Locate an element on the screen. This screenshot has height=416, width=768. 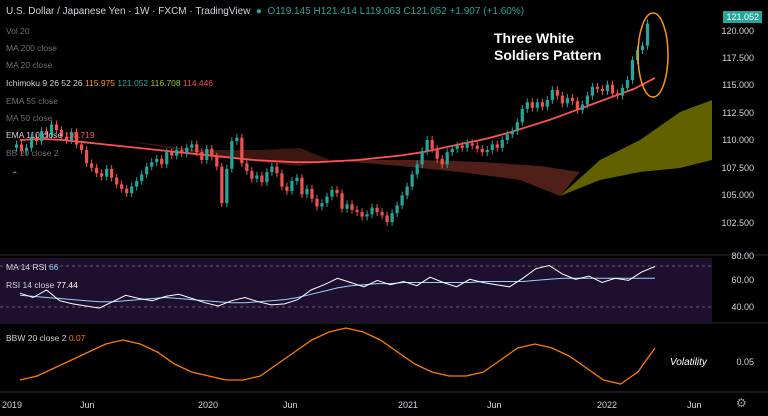
rsi-tick: 80.00 is located at coordinates (742, 256).